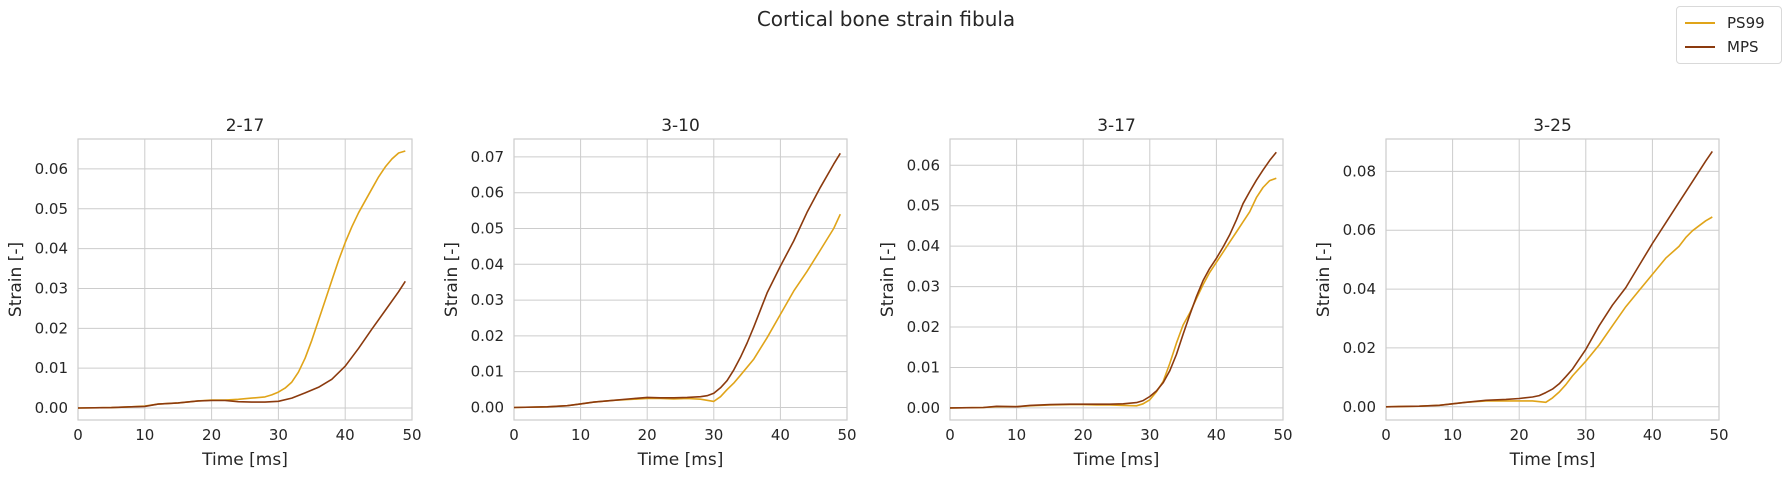  What do you see at coordinates (677, 311) in the screenshot?
I see `panel-2-line-ps99` at bounding box center [677, 311].